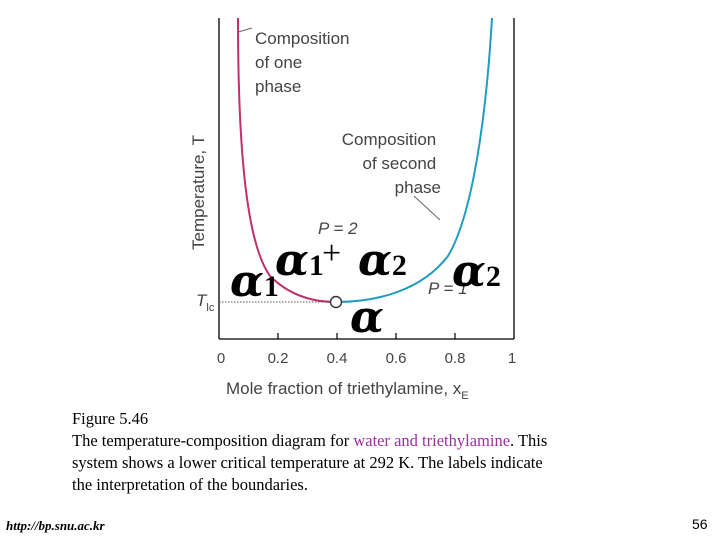  Describe the element at coordinates (448, 288) in the screenshot. I see `p-equals-1-label: P = 1` at that location.